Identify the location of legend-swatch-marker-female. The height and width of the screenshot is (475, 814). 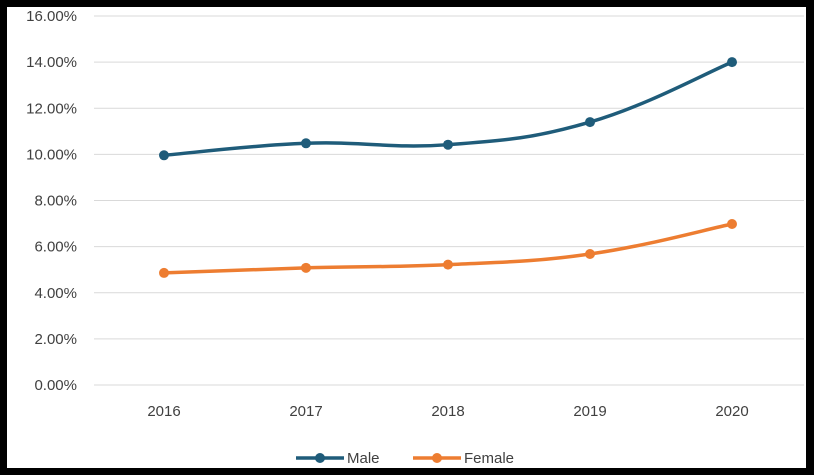
(437, 458).